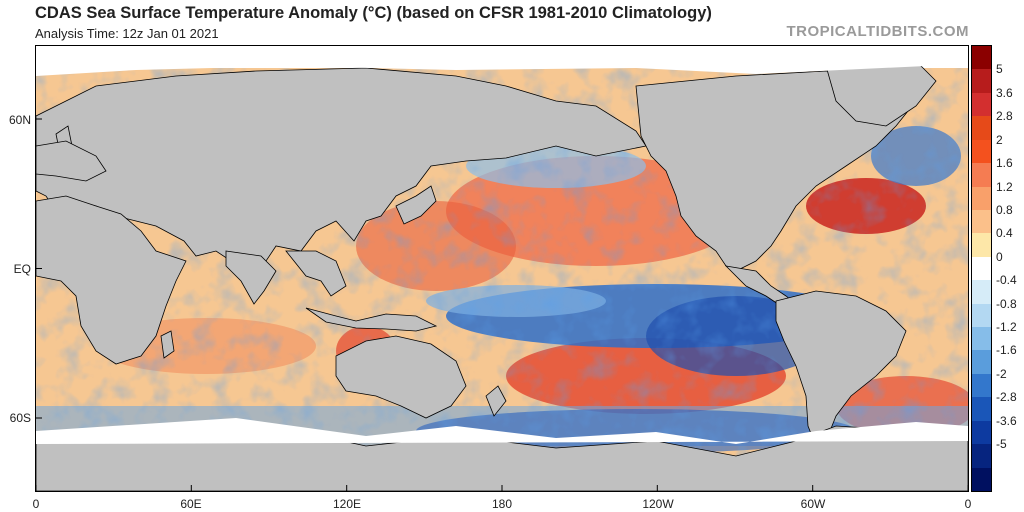  What do you see at coordinates (167, 344) in the screenshot?
I see `madagascar-landmass` at bounding box center [167, 344].